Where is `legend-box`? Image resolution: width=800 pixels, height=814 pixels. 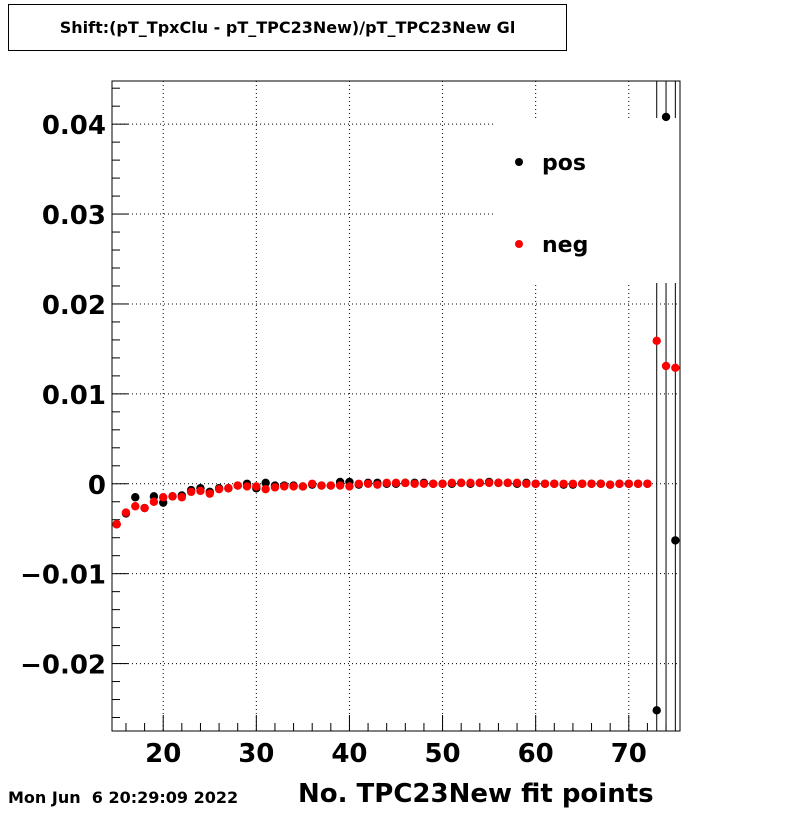 legend-box is located at coordinates (587, 200).